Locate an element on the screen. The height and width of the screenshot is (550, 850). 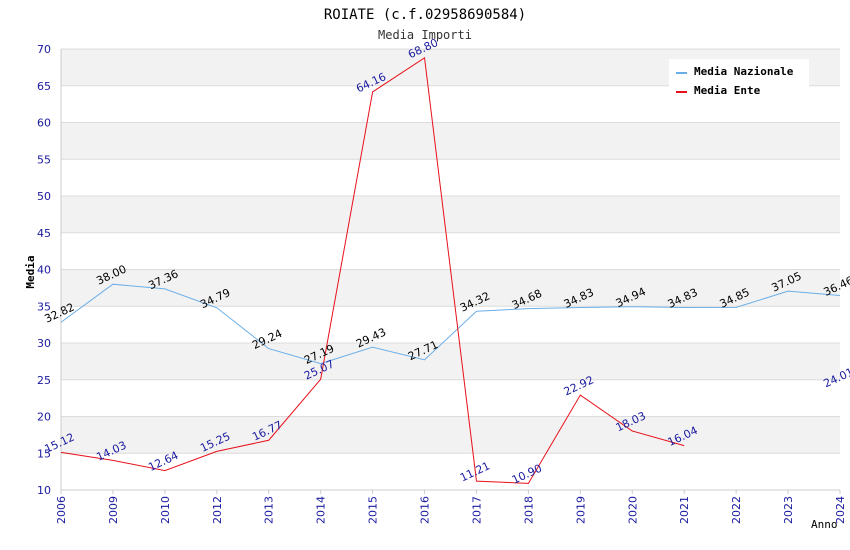
x-tick-label: 2013 is located at coordinates (269, 510).